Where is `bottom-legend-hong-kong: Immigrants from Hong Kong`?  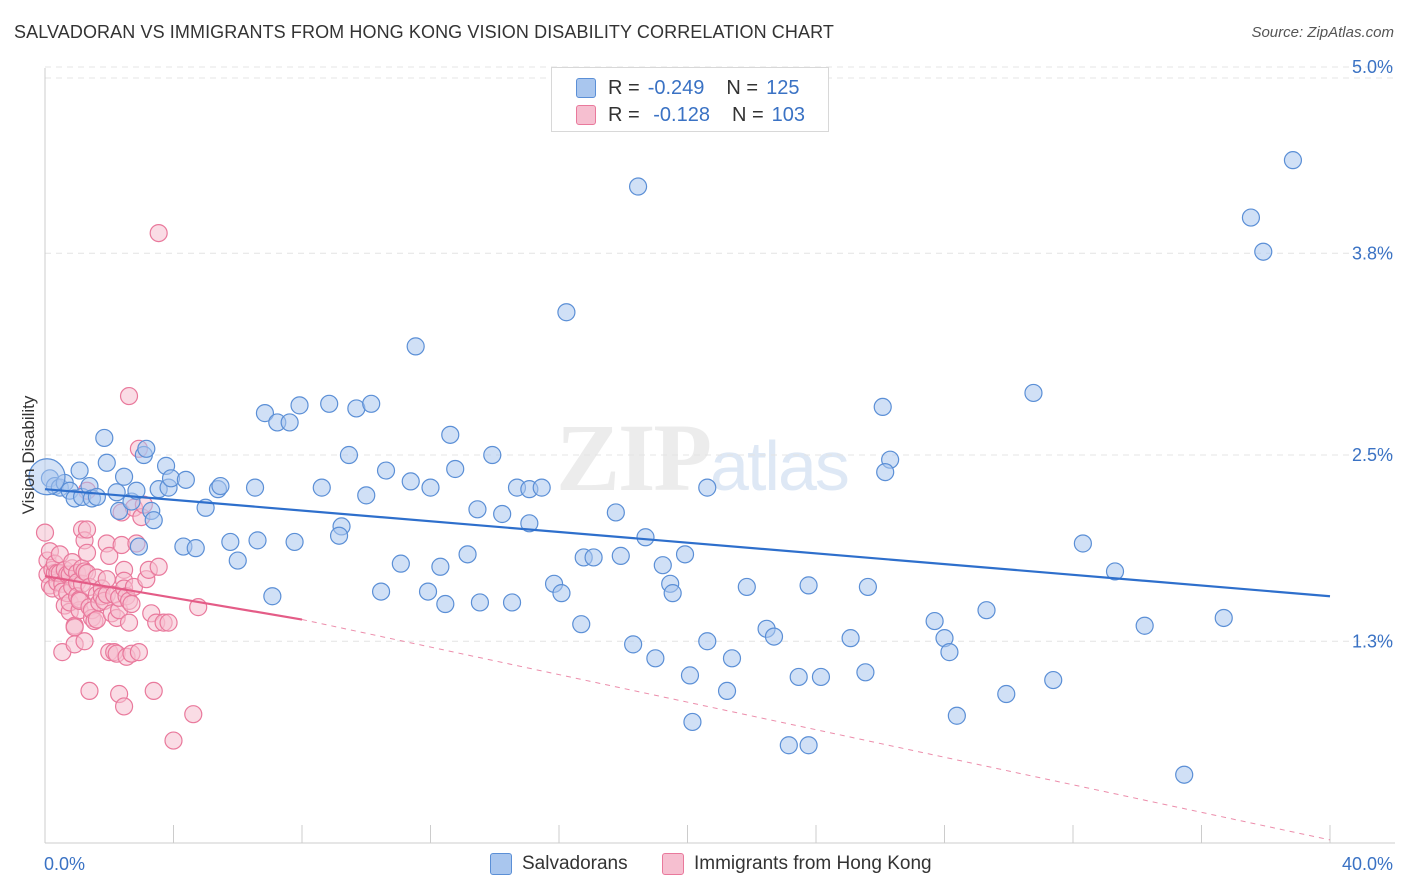 bottom-legend-hong-kong: Immigrants from Hong Kong is located at coordinates (797, 864).